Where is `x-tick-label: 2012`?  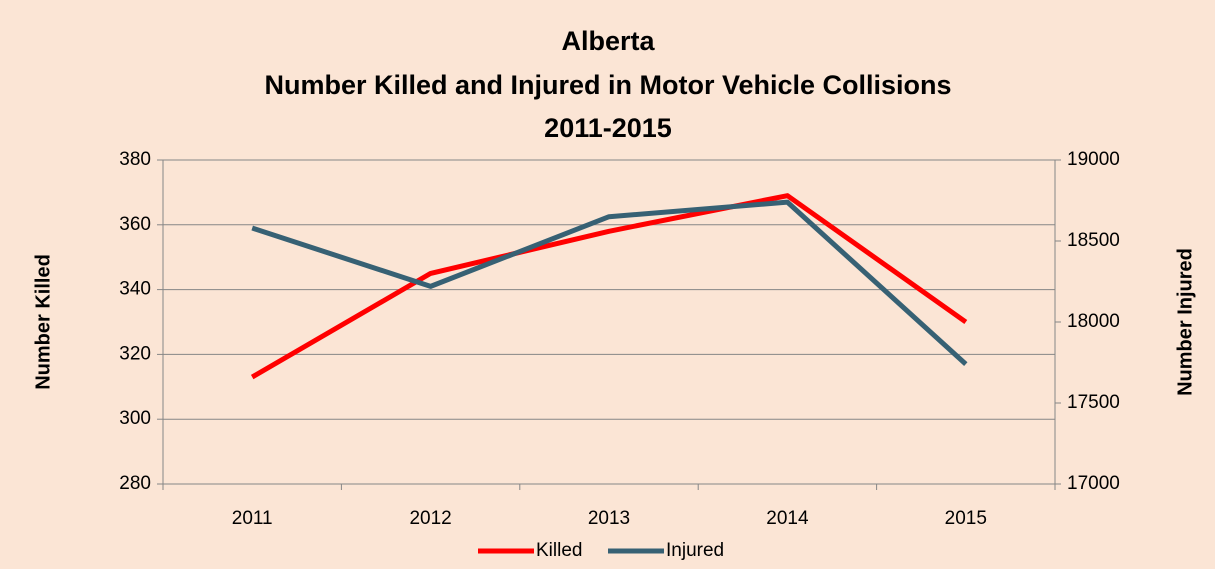 x-tick-label: 2012 is located at coordinates (430, 518).